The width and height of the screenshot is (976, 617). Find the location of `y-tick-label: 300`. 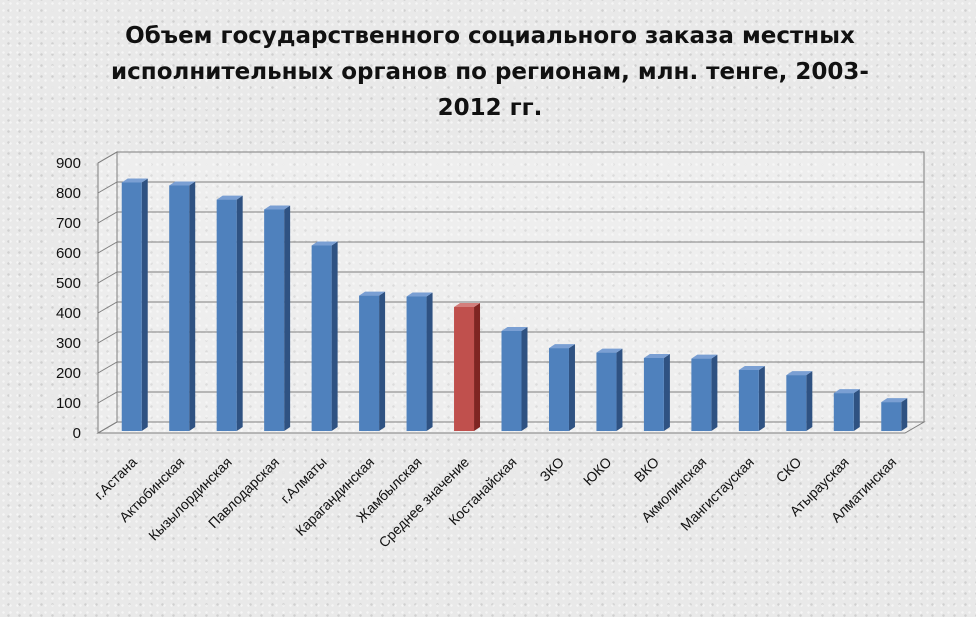

y-tick-label: 300 is located at coordinates (68, 343).